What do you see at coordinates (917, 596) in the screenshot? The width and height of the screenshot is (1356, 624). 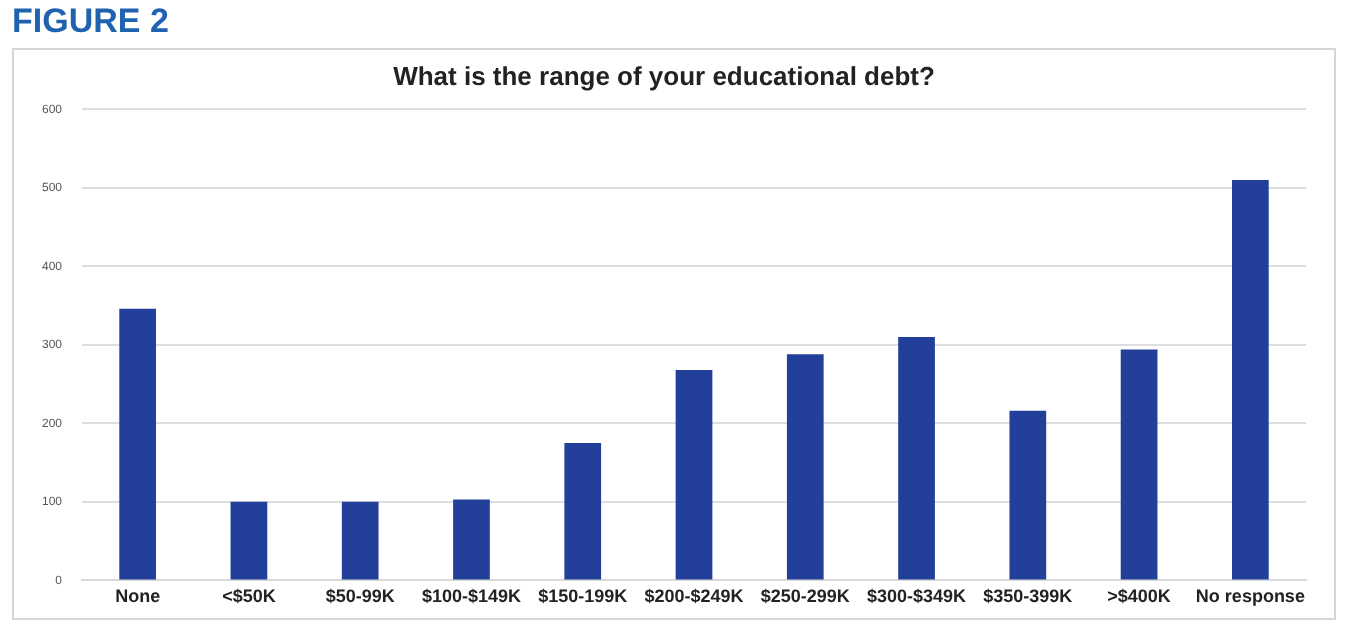 I see `x-tick-label: $300-$349K` at bounding box center [917, 596].